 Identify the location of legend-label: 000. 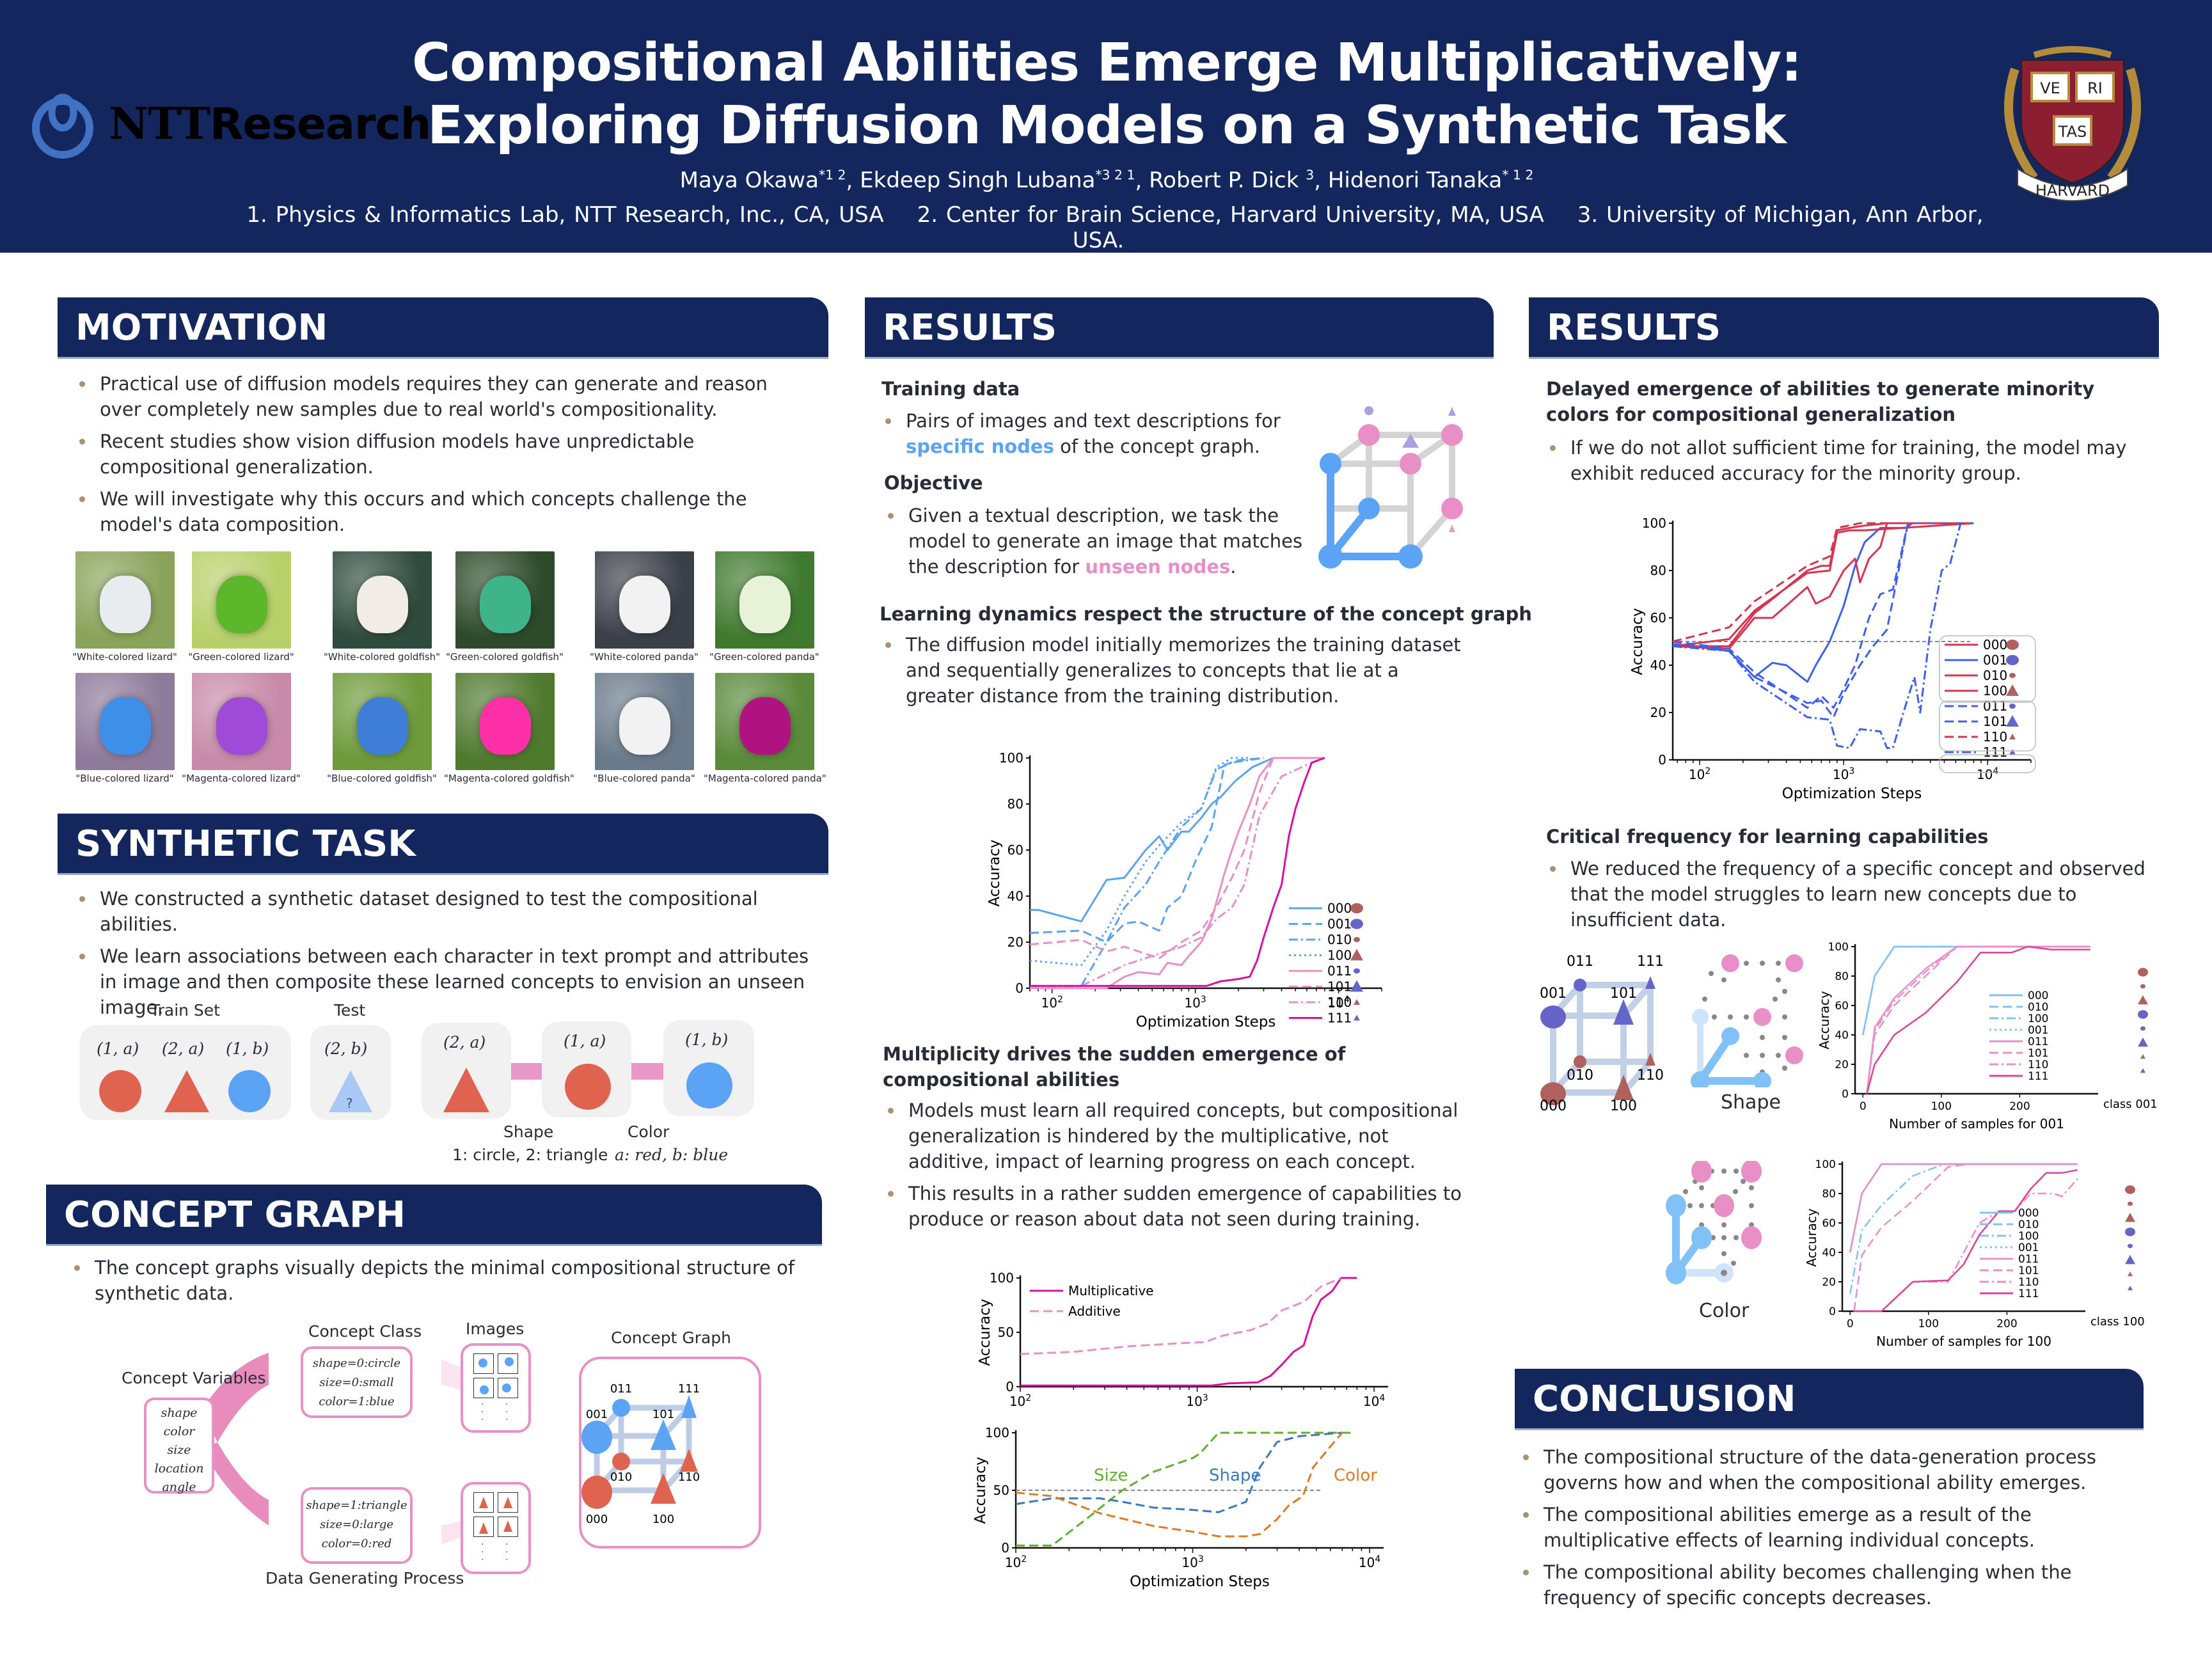
(1339, 908).